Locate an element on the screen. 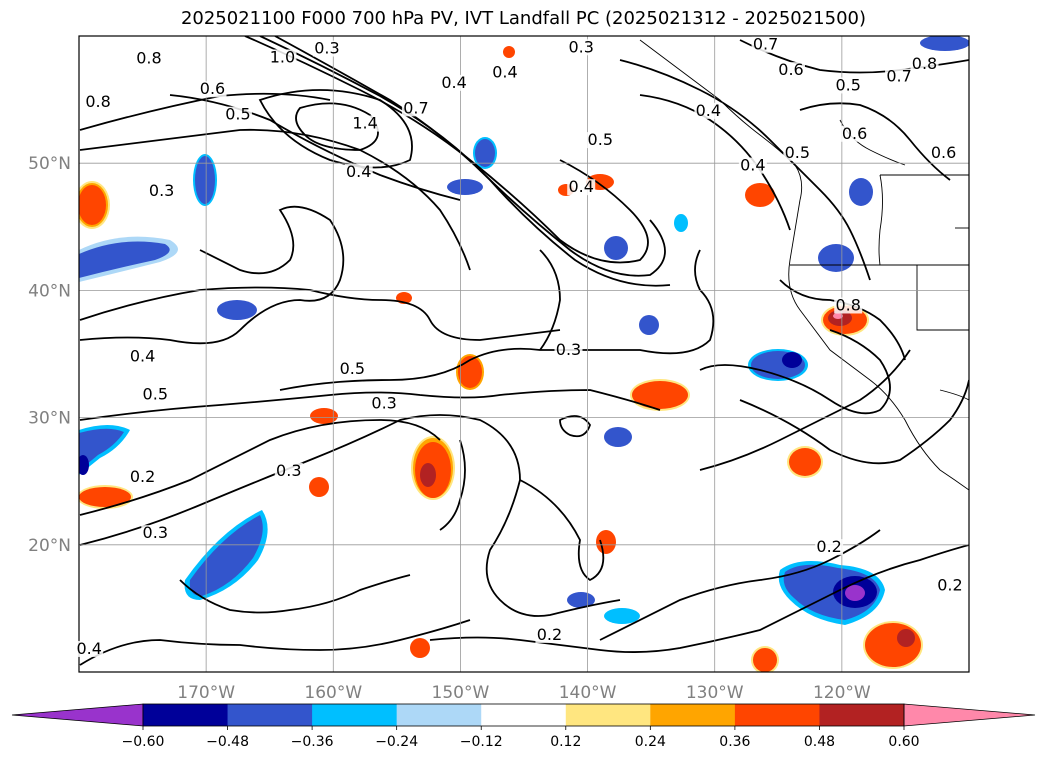 The height and width of the screenshot is (765, 1047). lat-tick-label: 20°N is located at coordinates (49, 546).